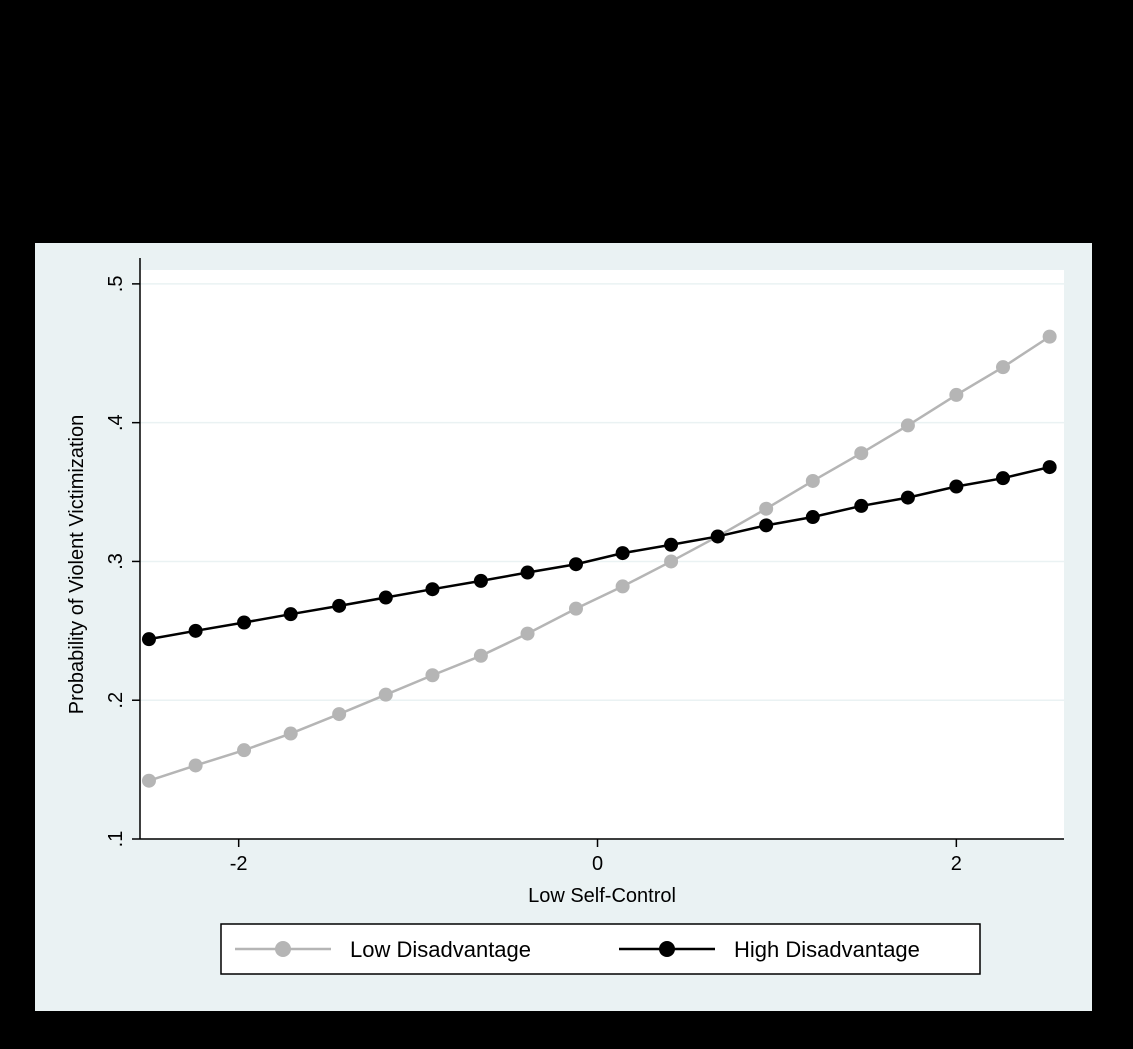 The height and width of the screenshot is (1049, 1133). I want to click on y-tick-label-4: .5, so click(116, 284).